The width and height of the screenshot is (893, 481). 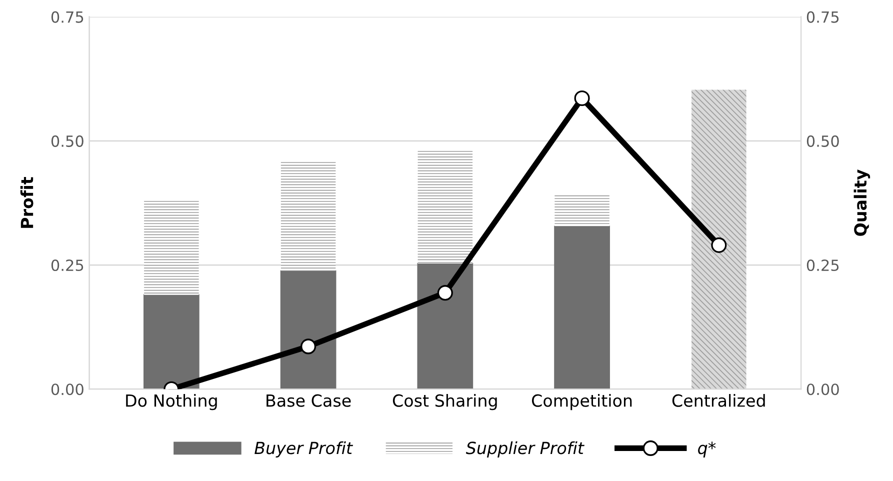 What do you see at coordinates (308, 400) in the screenshot?
I see `x-tick-label: Base Case` at bounding box center [308, 400].